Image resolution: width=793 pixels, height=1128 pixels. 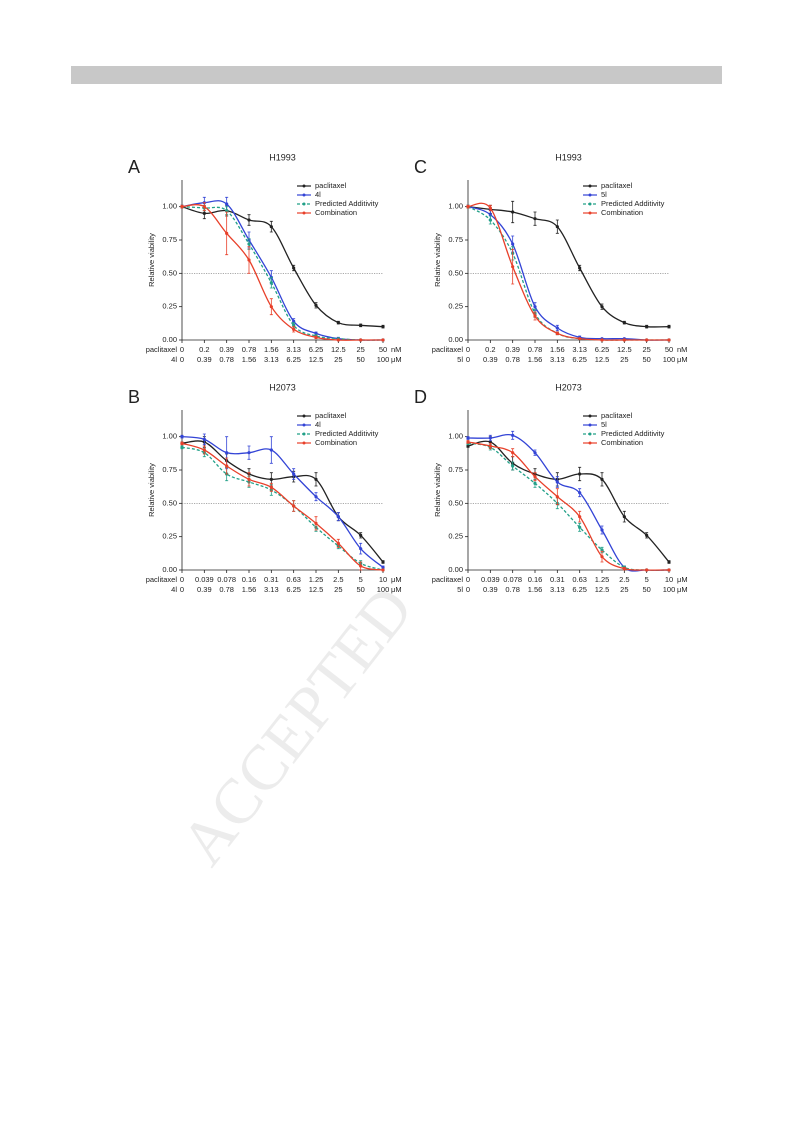 What do you see at coordinates (174, 359) in the screenshot?
I see `row-label: 4l` at bounding box center [174, 359].